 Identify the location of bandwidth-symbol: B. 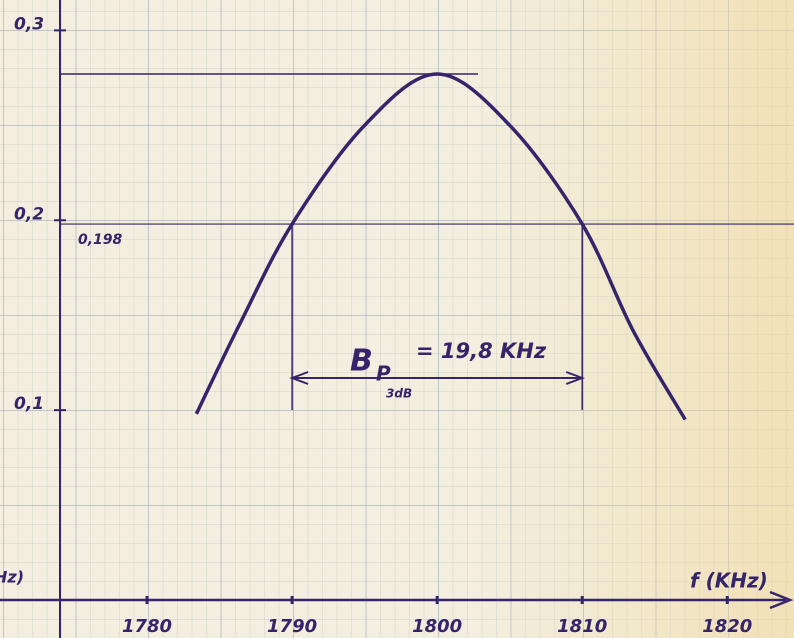
(361, 361).